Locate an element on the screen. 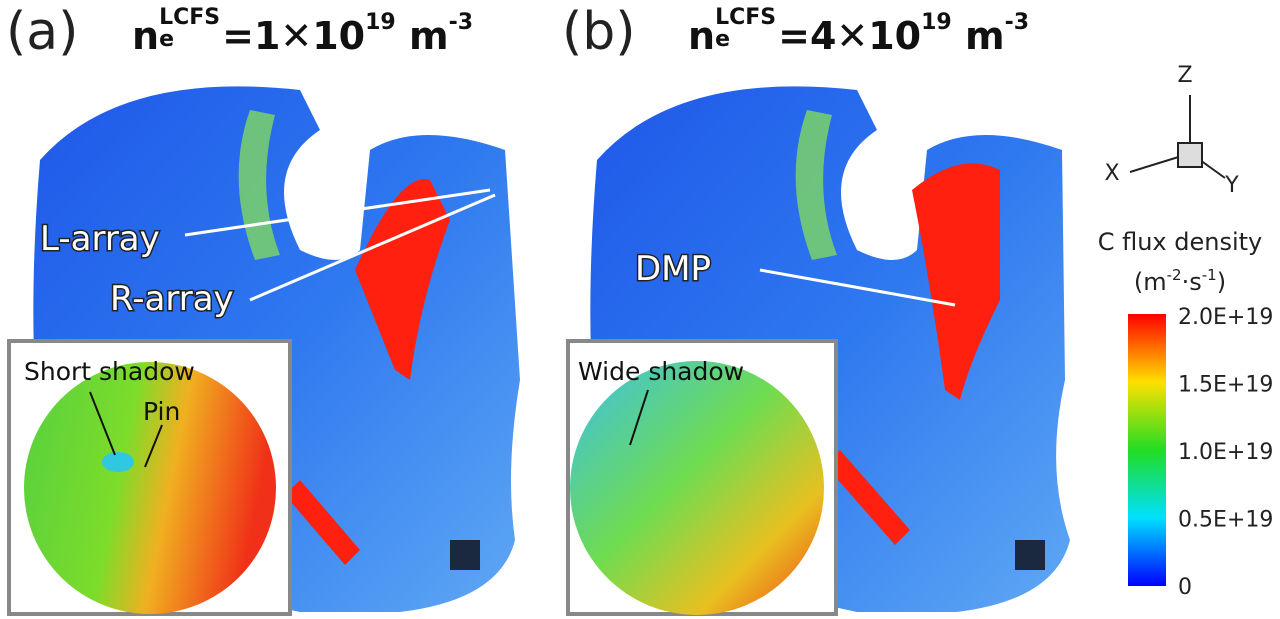  unit-part: ·s is located at coordinates (1192, 282).